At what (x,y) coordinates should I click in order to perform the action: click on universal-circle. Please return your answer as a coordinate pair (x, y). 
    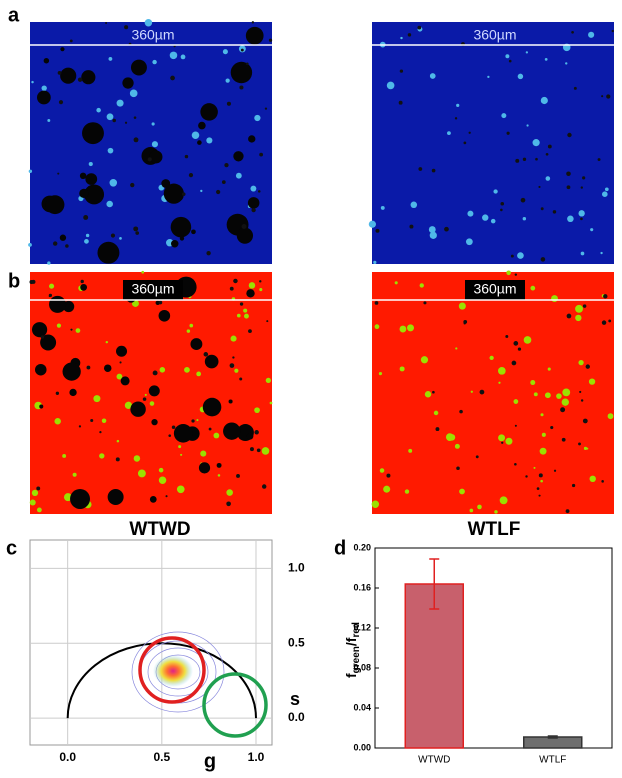
    Looking at the image, I should click on (161, 680).